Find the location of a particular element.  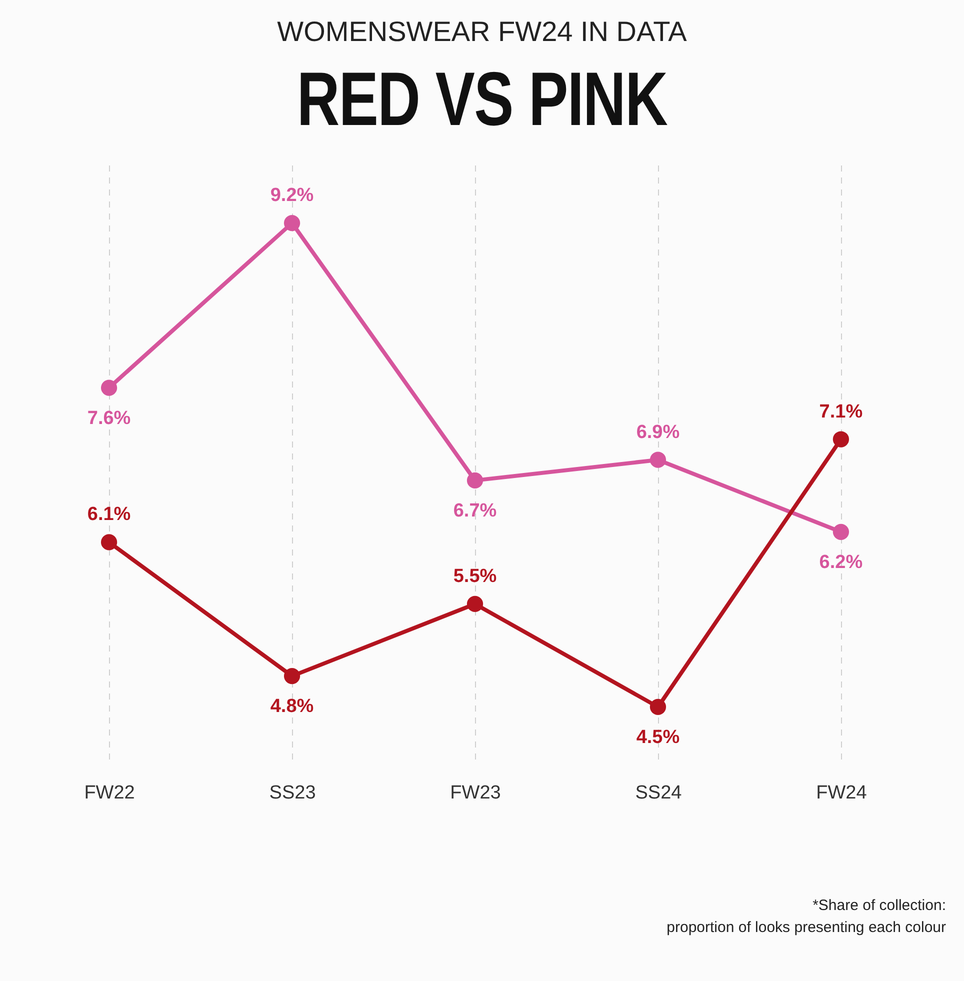

data-label: 4.5% is located at coordinates (658, 737).